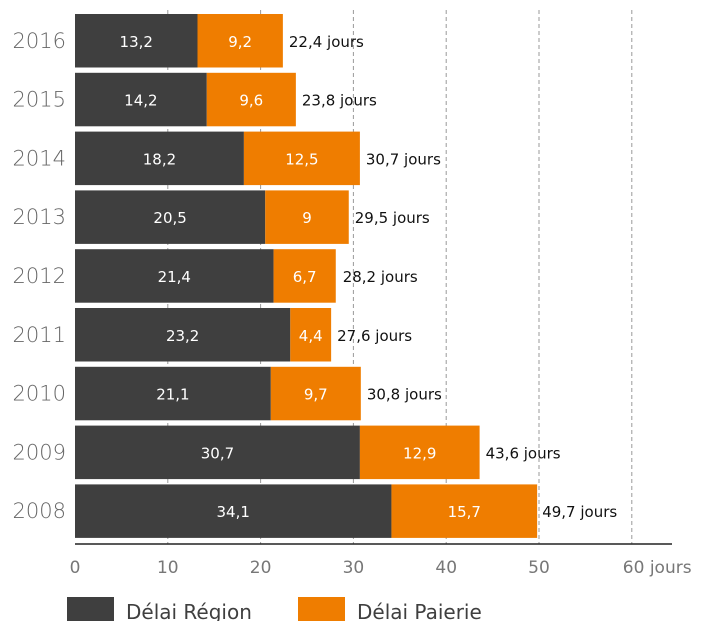 The image size is (707, 621). I want to click on category-label: 2011, so click(39, 335).